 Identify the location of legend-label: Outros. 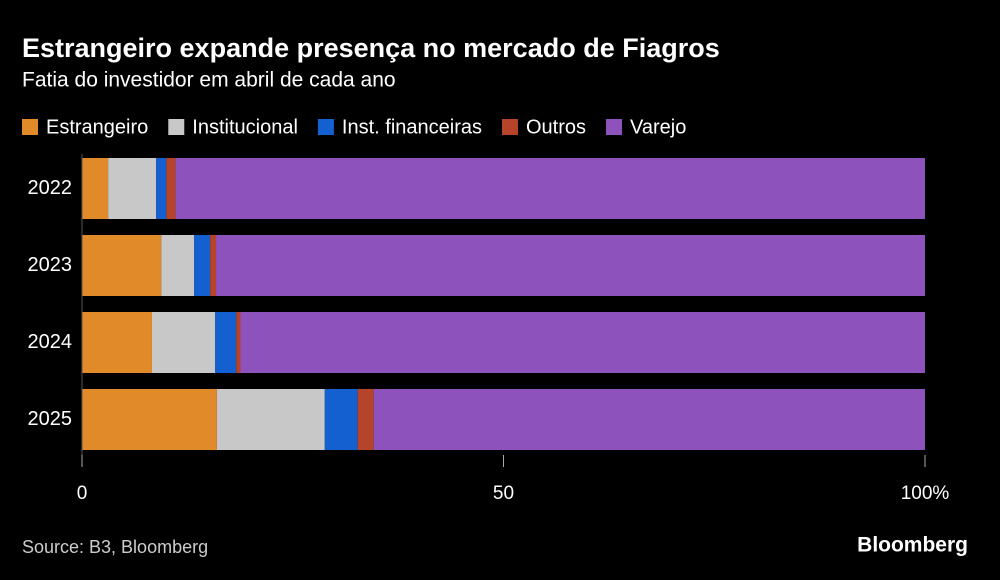
(556, 127).